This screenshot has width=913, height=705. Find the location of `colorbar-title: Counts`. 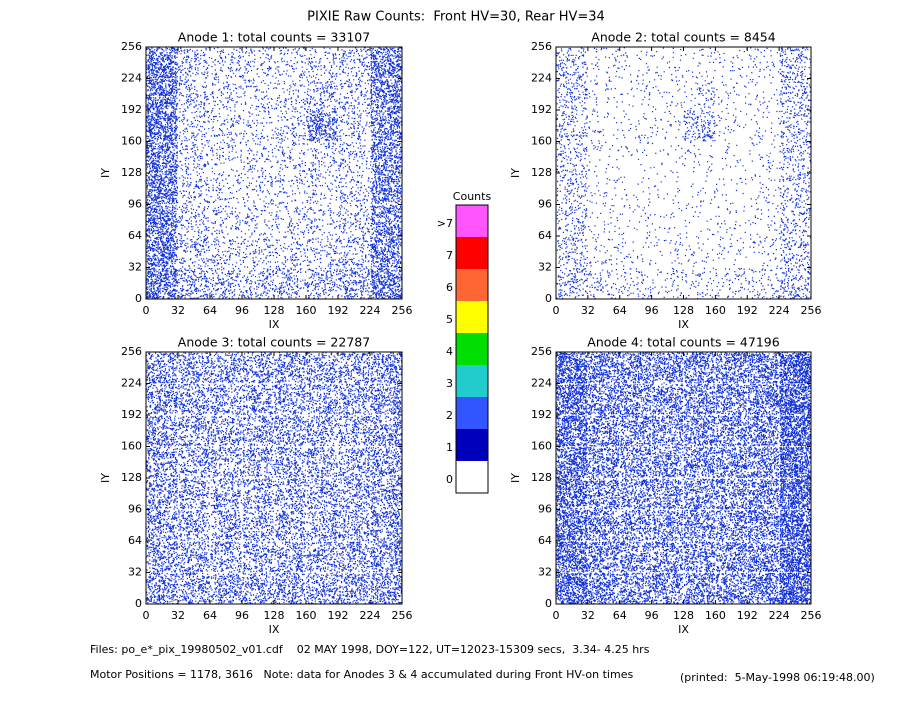

colorbar-title: Counts is located at coordinates (472, 196).